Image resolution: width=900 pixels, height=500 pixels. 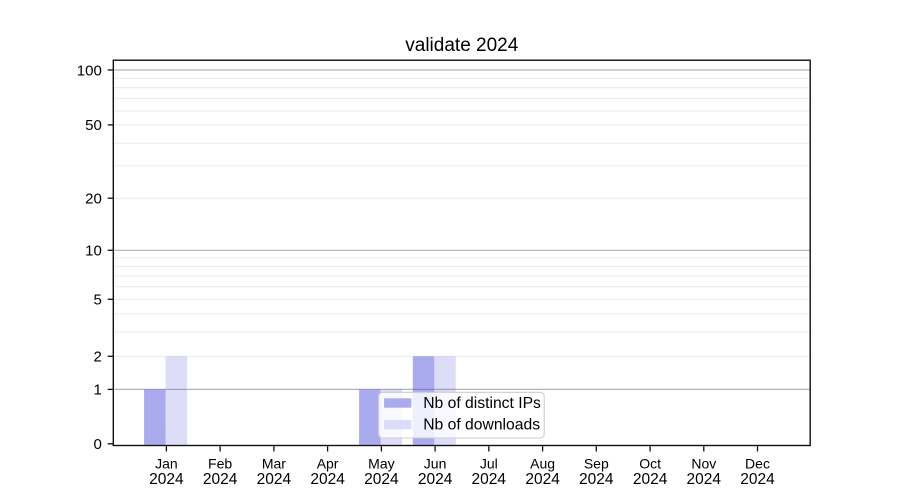 I want to click on svg-text: Nb of distinct IPs, so click(x=482, y=403).